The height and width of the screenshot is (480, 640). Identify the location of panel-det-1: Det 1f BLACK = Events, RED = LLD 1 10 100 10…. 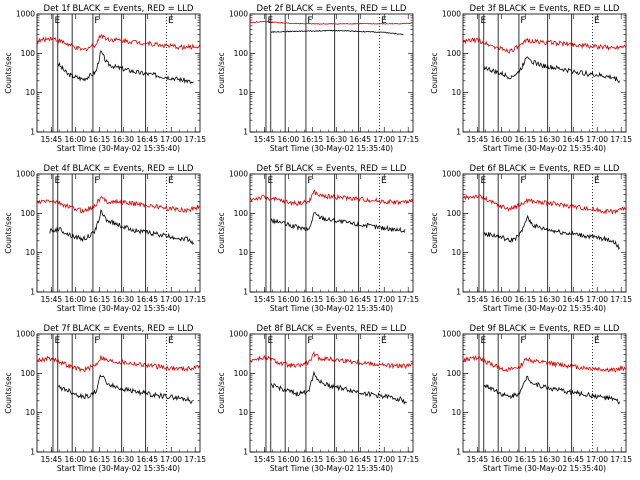
(105, 78).